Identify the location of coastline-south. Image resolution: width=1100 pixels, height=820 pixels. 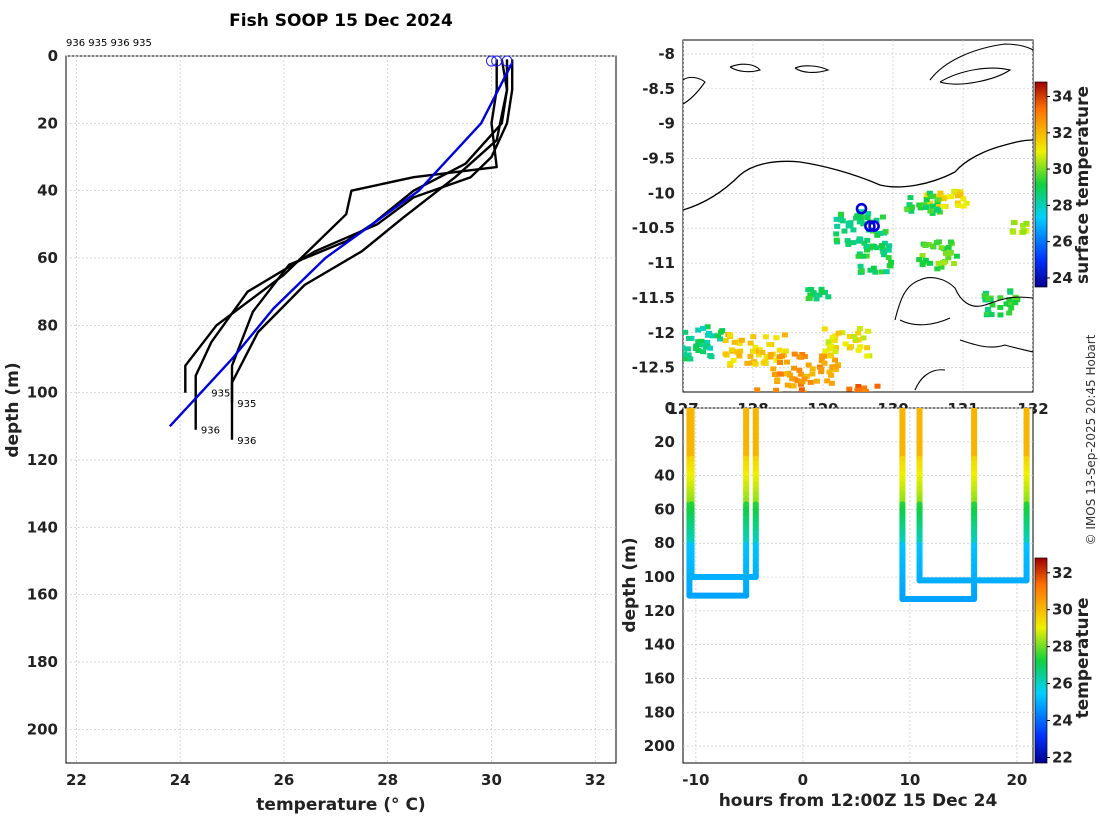
(963, 334).